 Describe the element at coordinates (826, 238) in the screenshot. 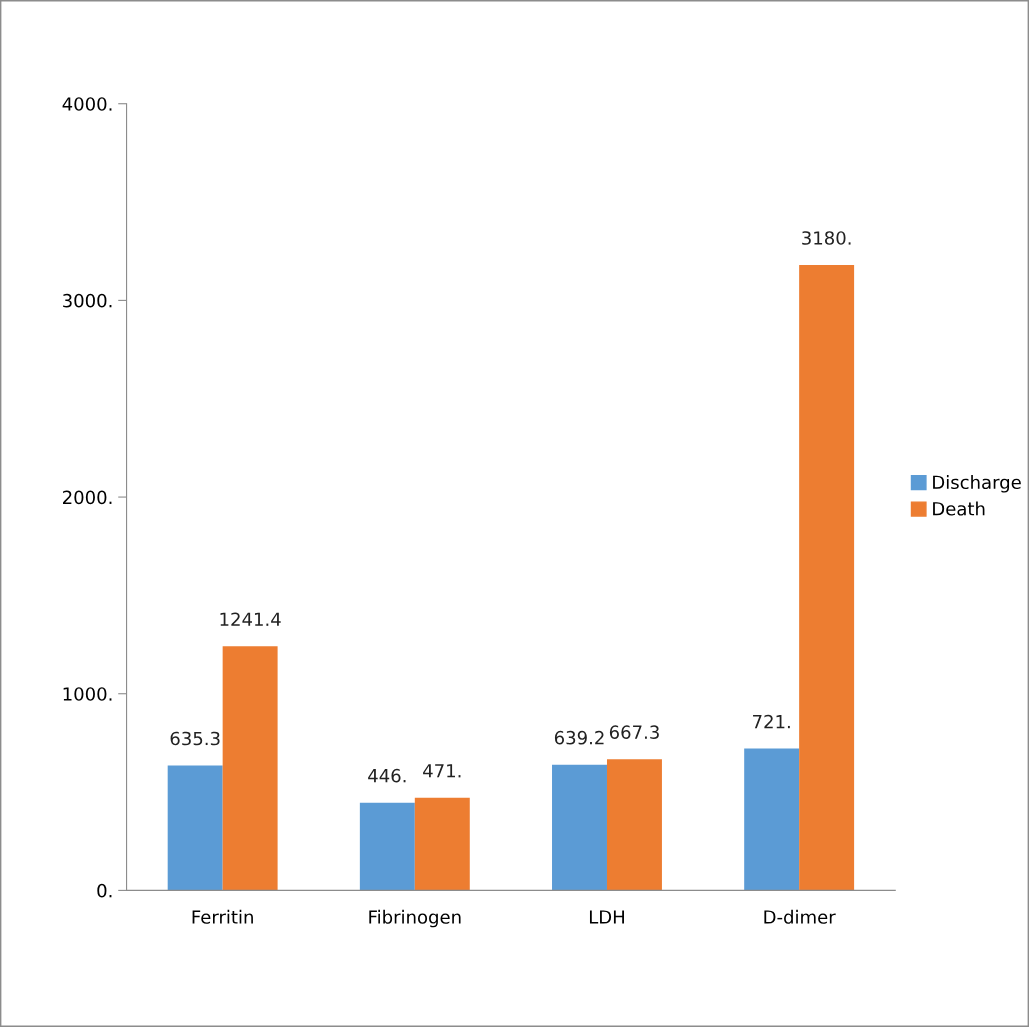

I see `data-label: 3180.` at that location.